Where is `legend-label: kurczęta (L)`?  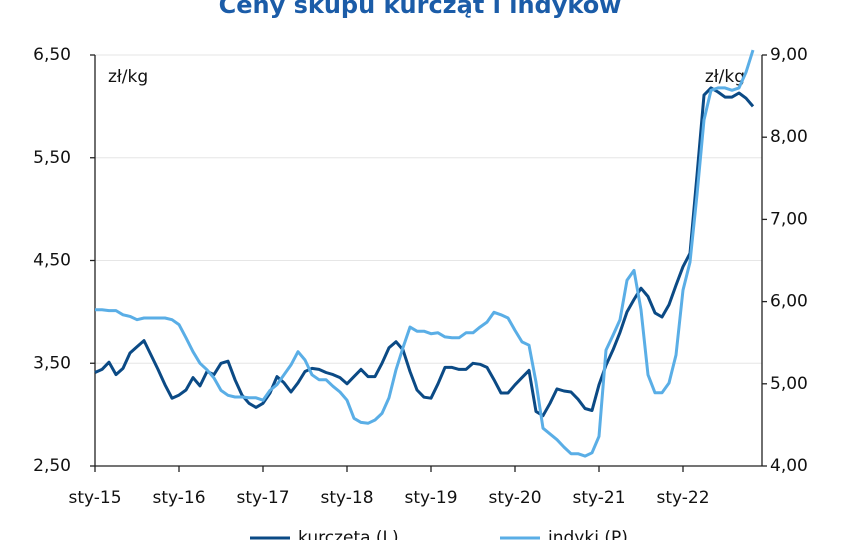
legend-label: kurczęta (L) is located at coordinates (348, 534).